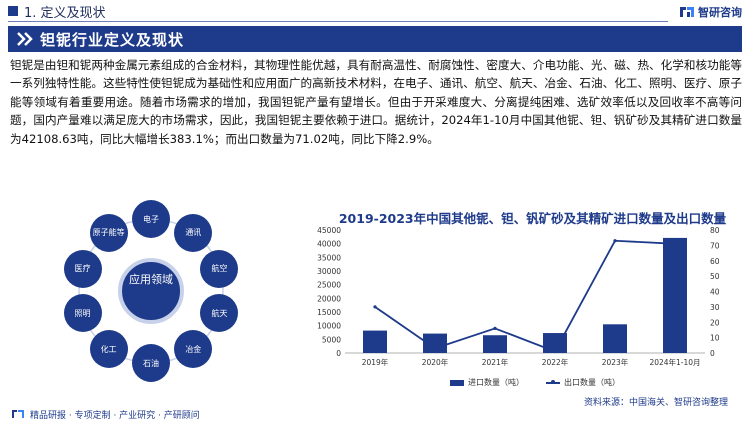 The image size is (750, 422). I want to click on diagram-hub: 应用领域, so click(151, 291).